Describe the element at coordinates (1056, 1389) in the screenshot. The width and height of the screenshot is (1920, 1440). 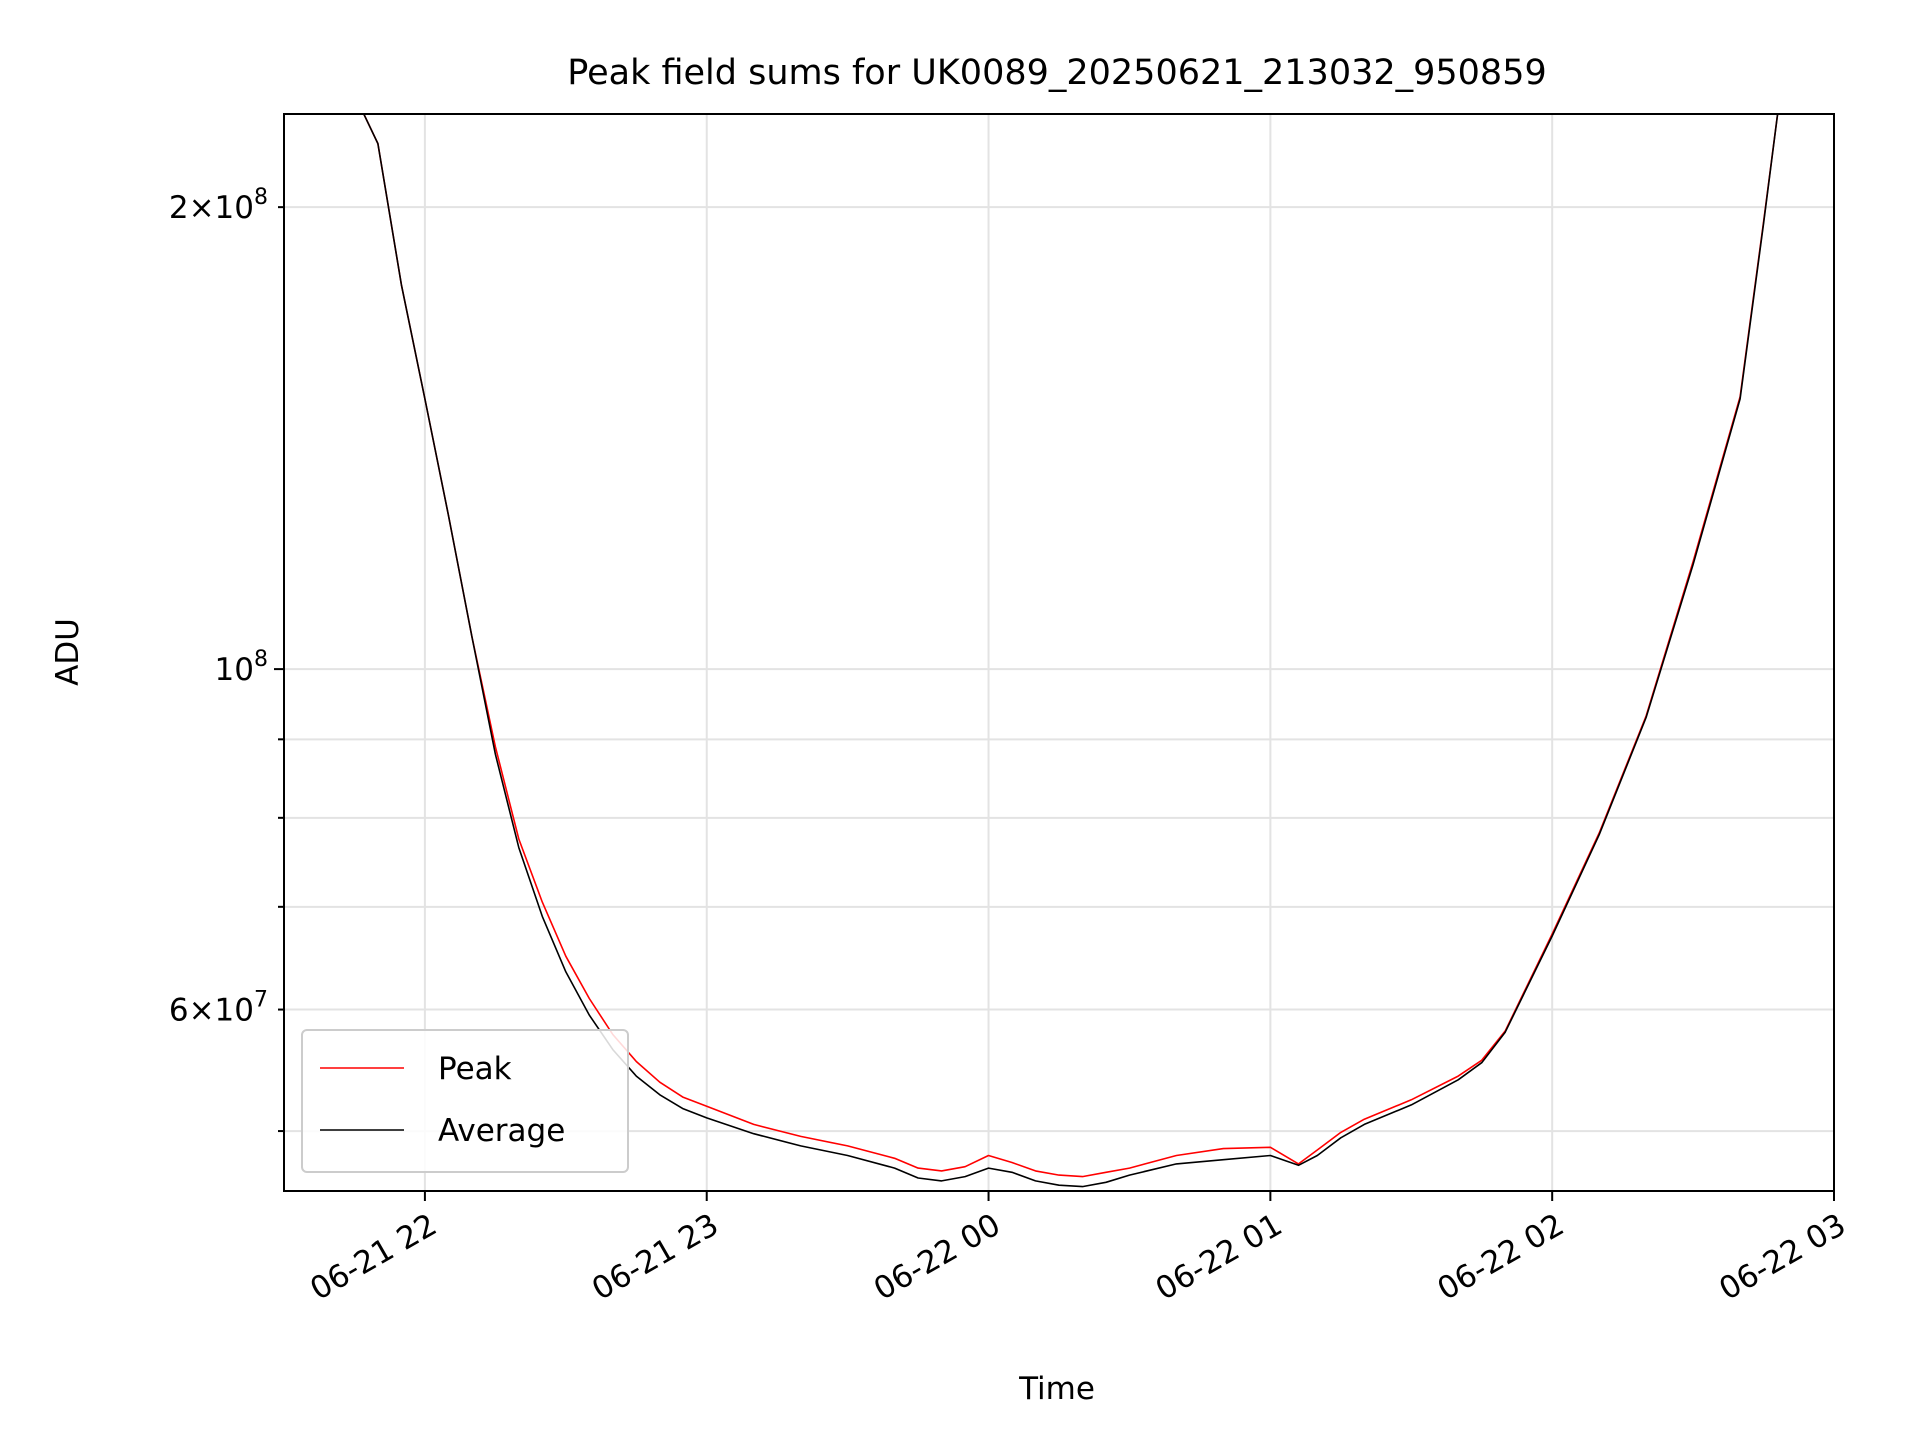
I see `x-axis-label: Time` at that location.